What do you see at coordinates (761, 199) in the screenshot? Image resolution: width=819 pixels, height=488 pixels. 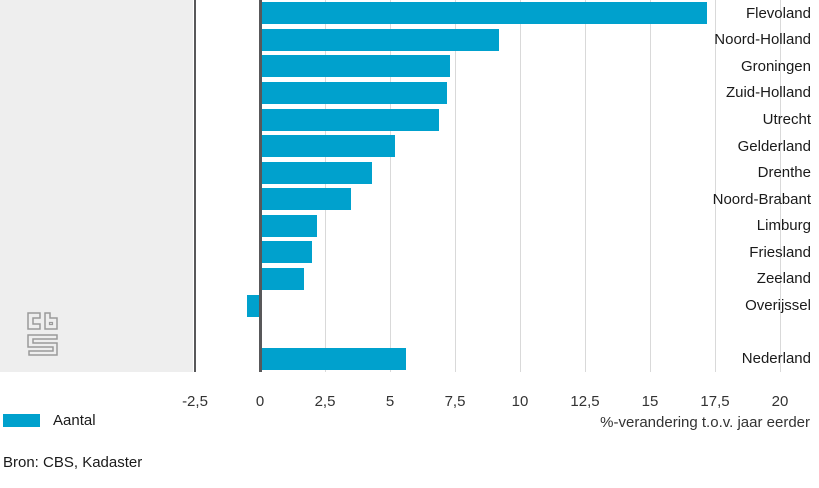 I see `row-label-noord-brabant: Noord-Brabant` at bounding box center [761, 199].